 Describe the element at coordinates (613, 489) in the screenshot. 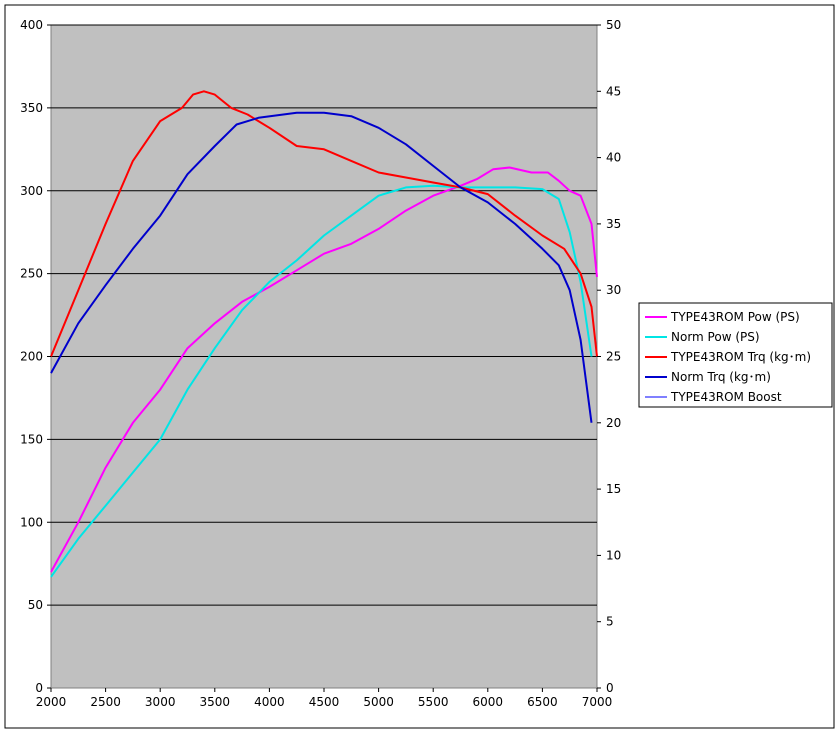

I see `y2-tick-label: 15` at that location.